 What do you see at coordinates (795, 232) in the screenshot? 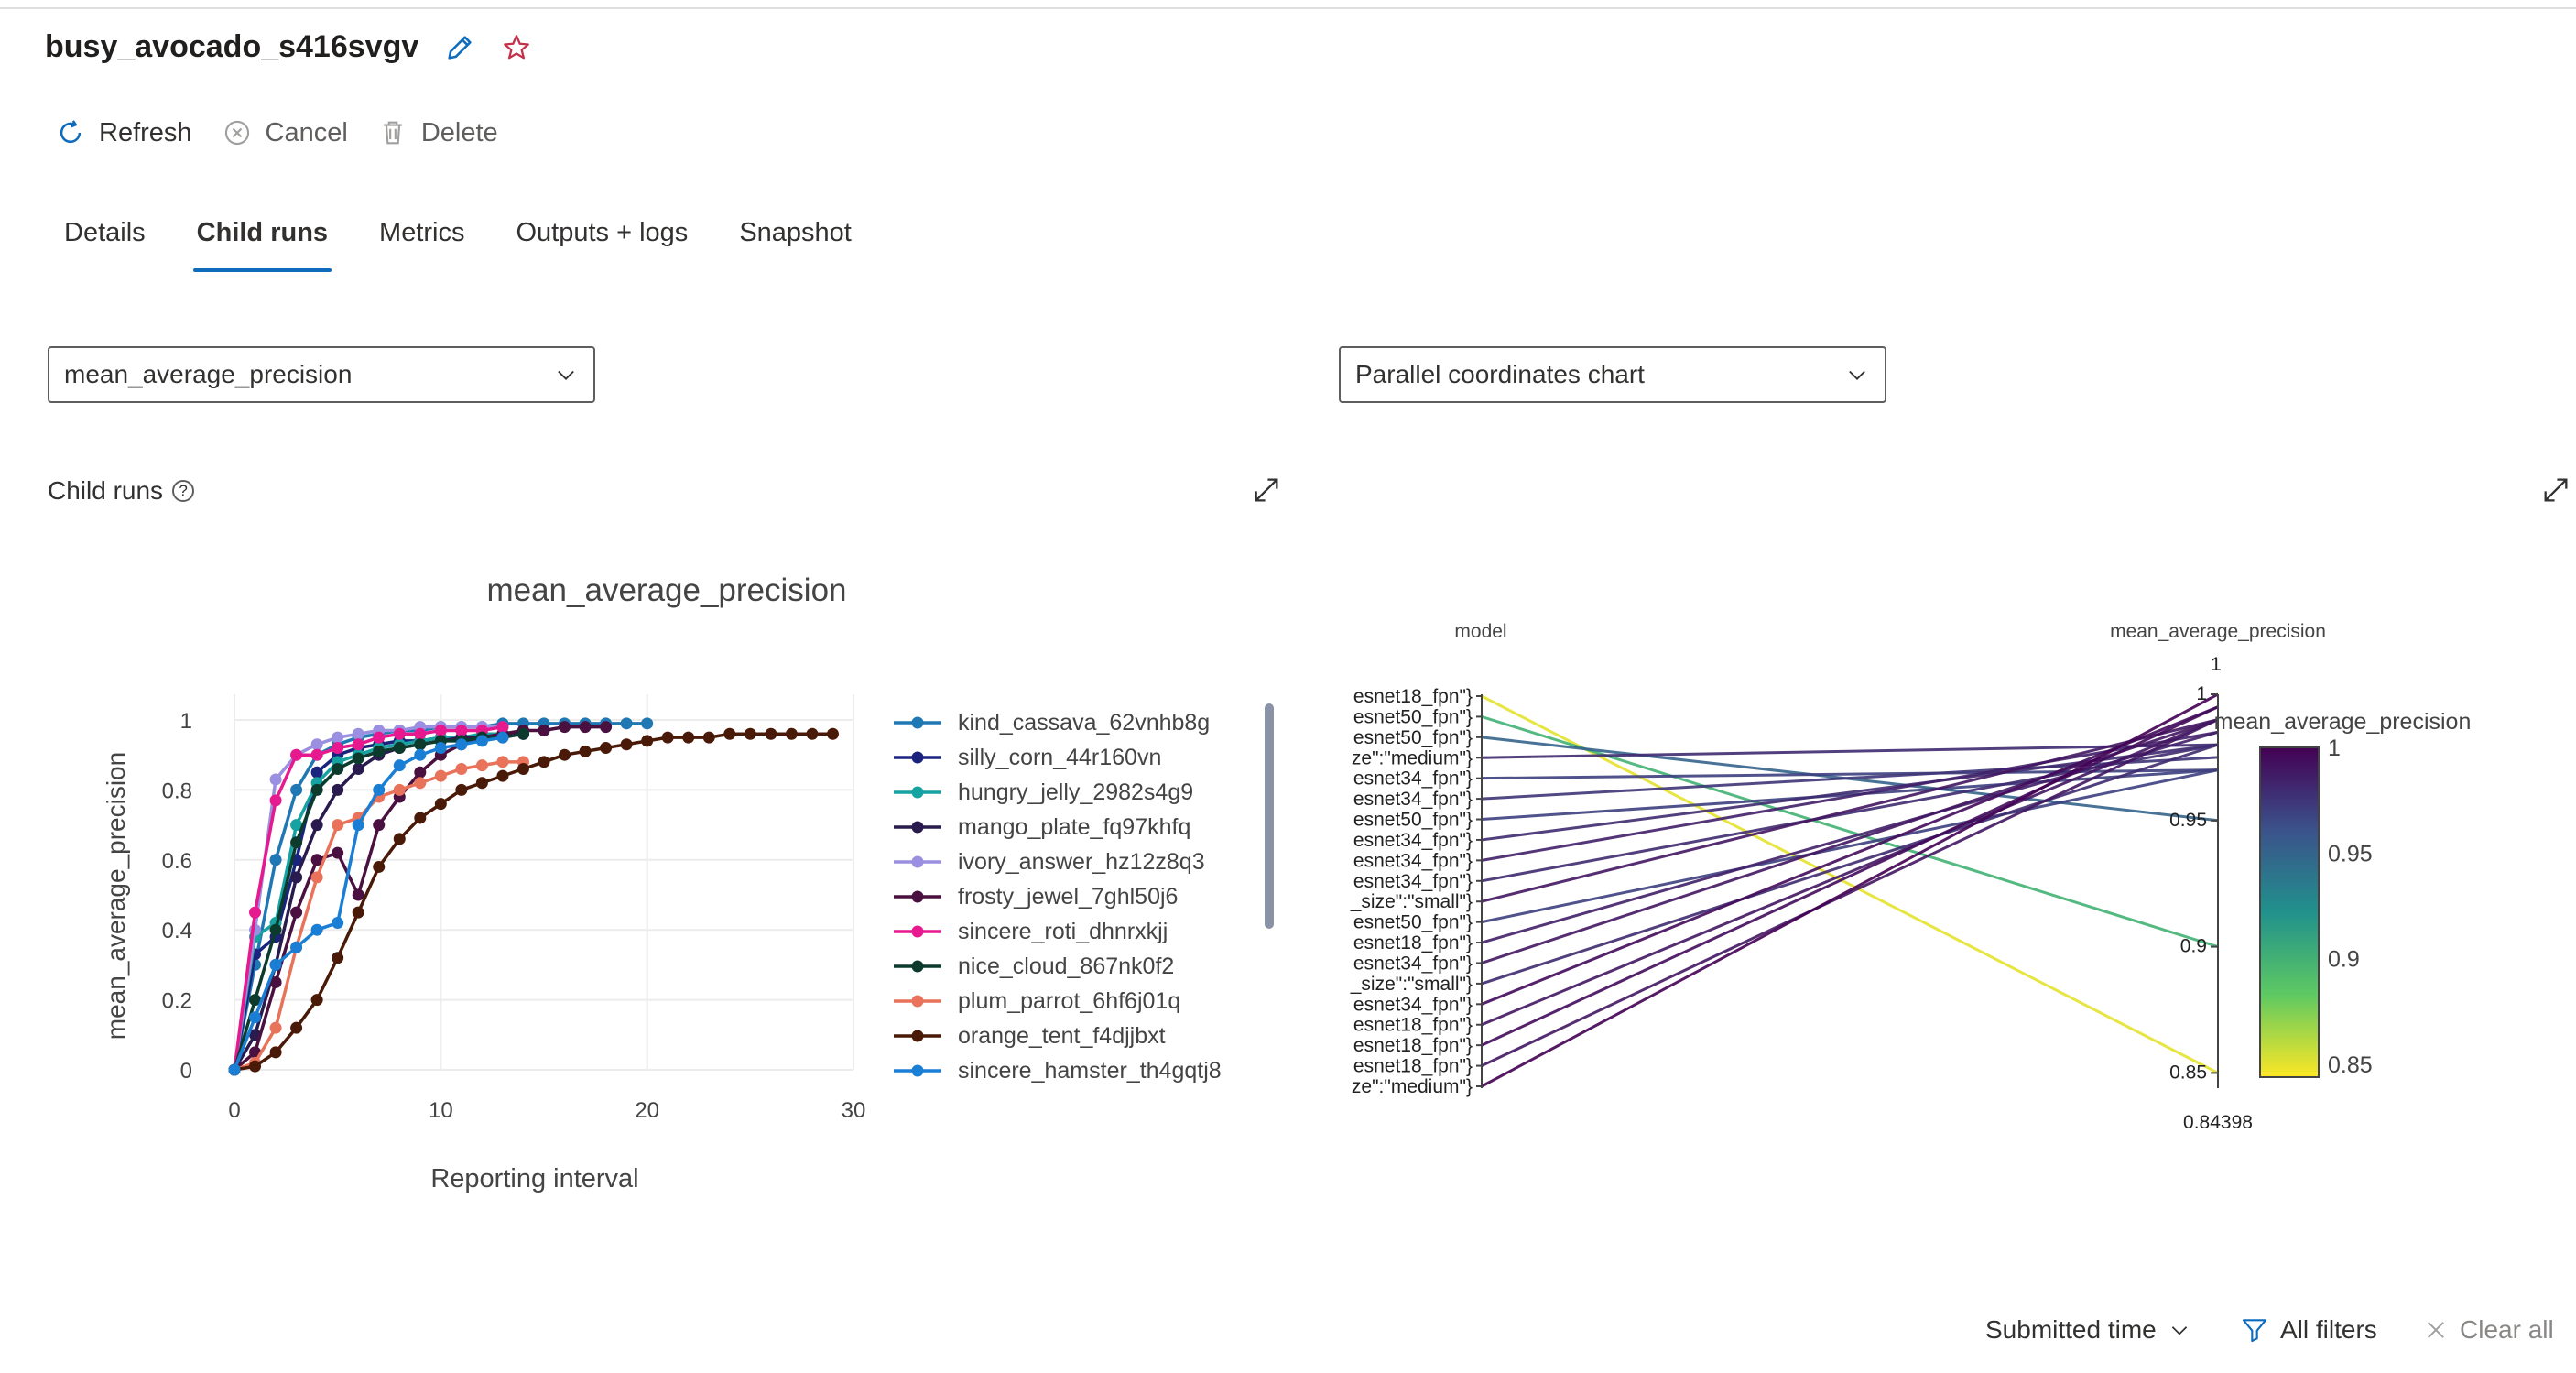
I see `tab-snapshot: Snapshot` at bounding box center [795, 232].